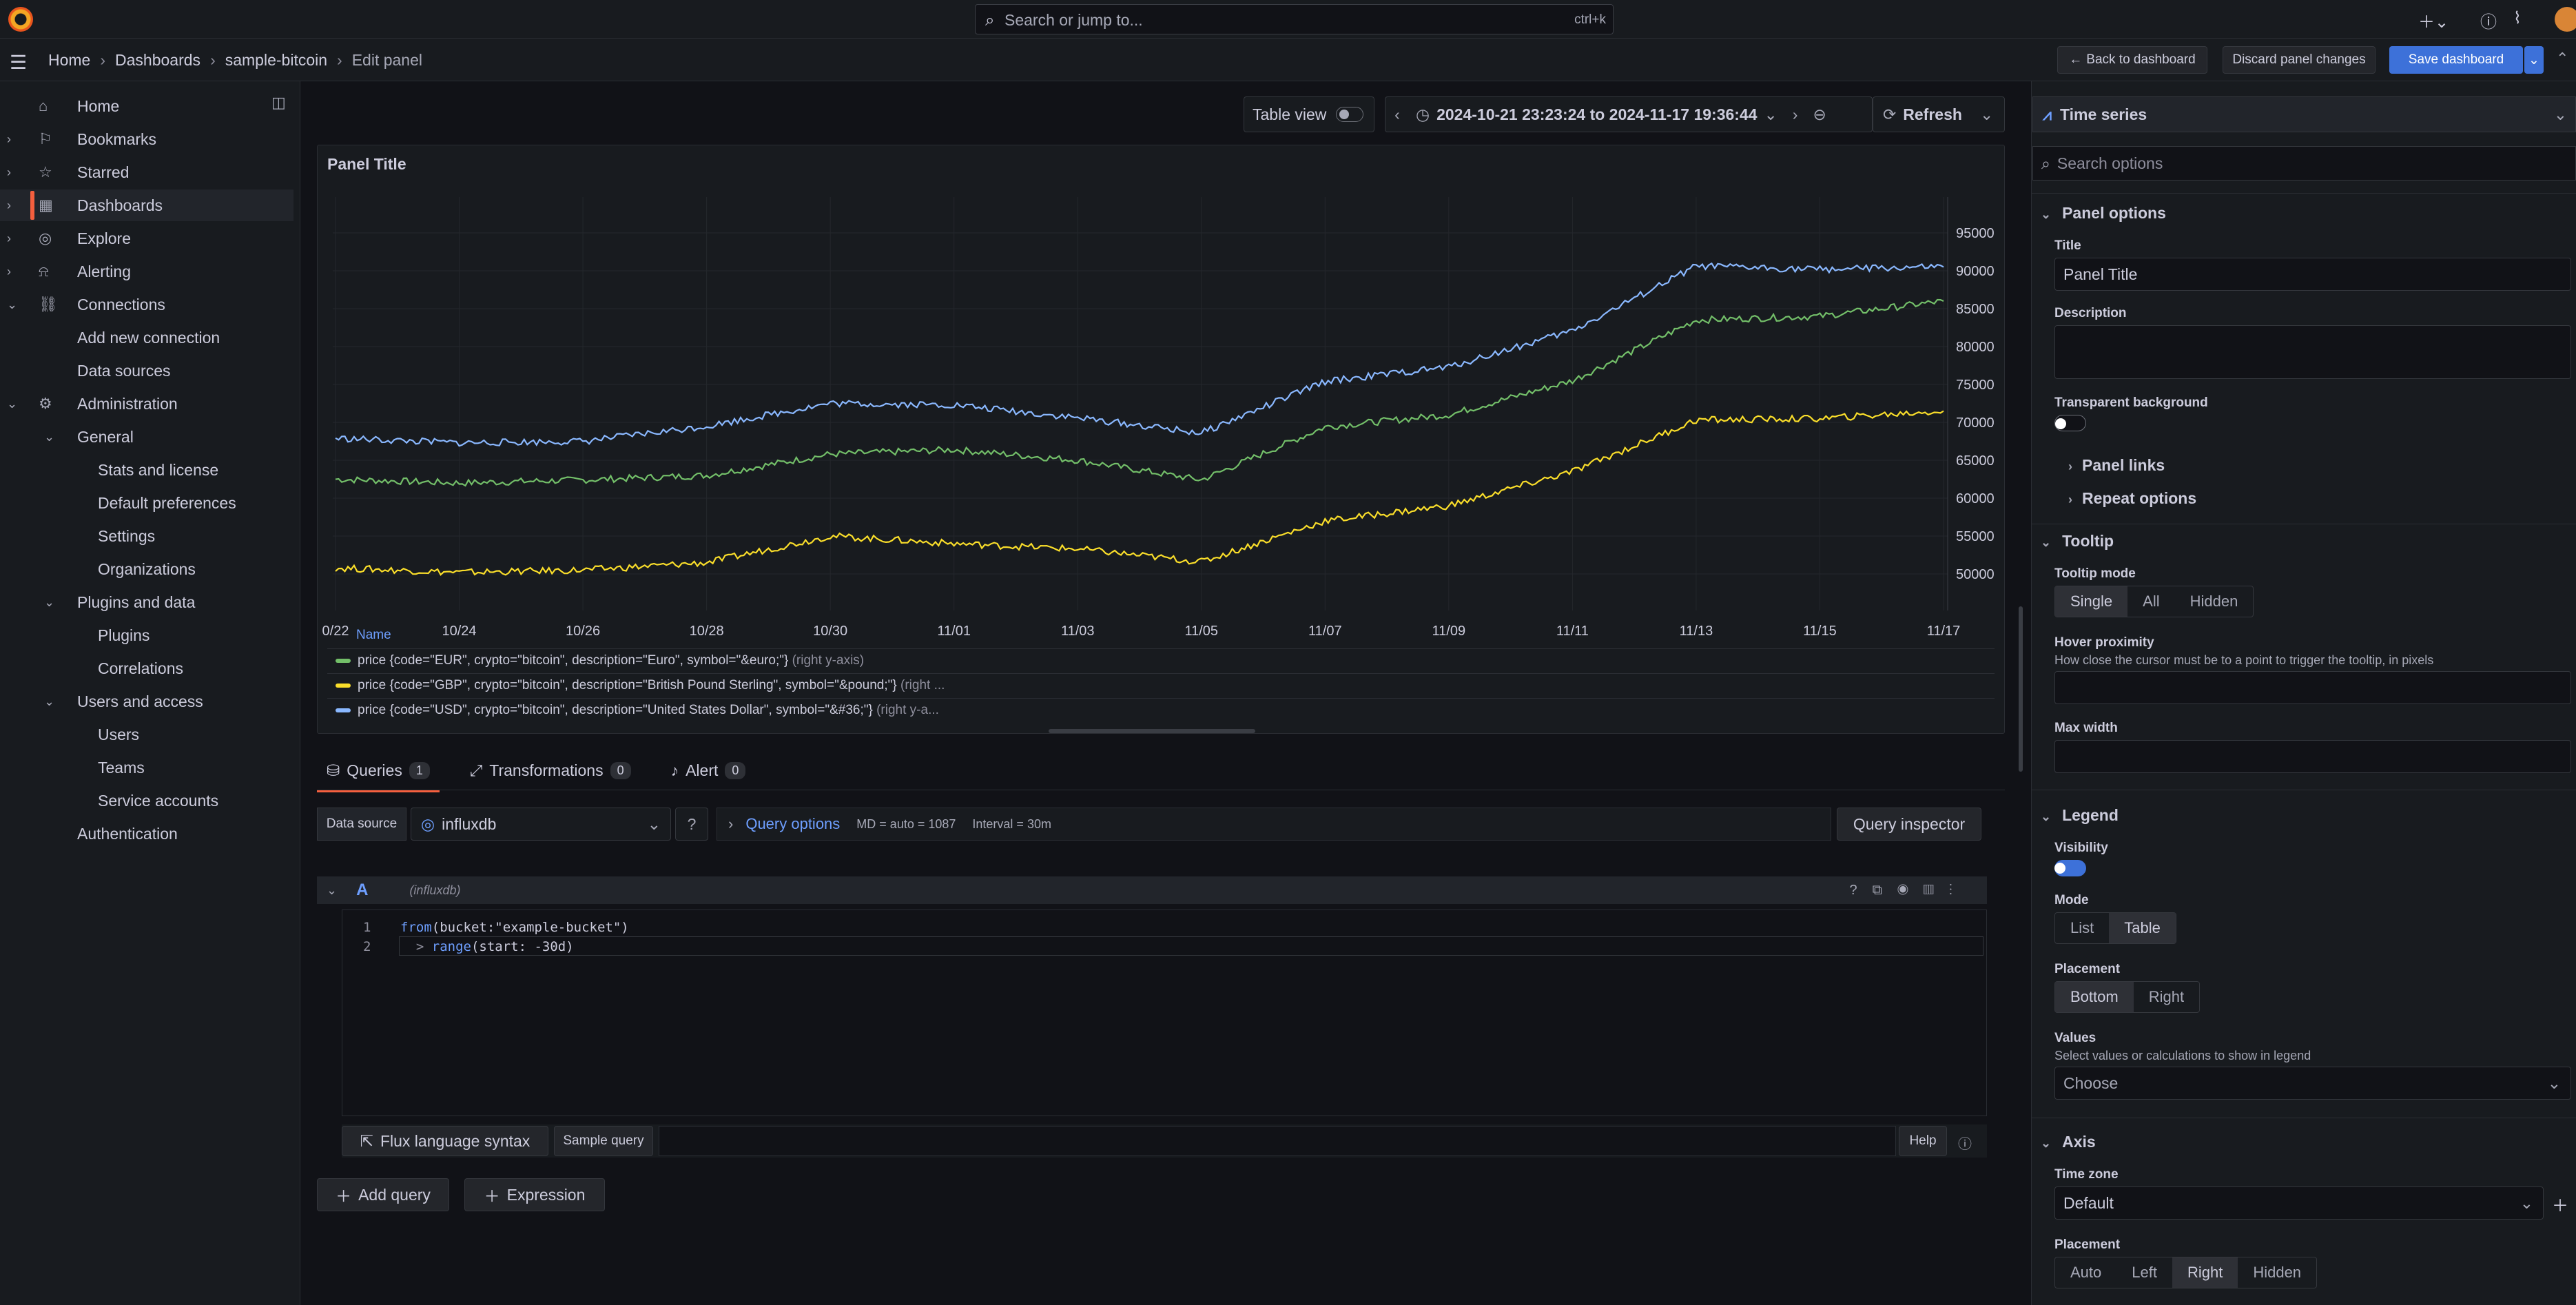 The height and width of the screenshot is (1305, 2576). Describe the element at coordinates (2070, 423) in the screenshot. I see `transparent-toggle` at that location.